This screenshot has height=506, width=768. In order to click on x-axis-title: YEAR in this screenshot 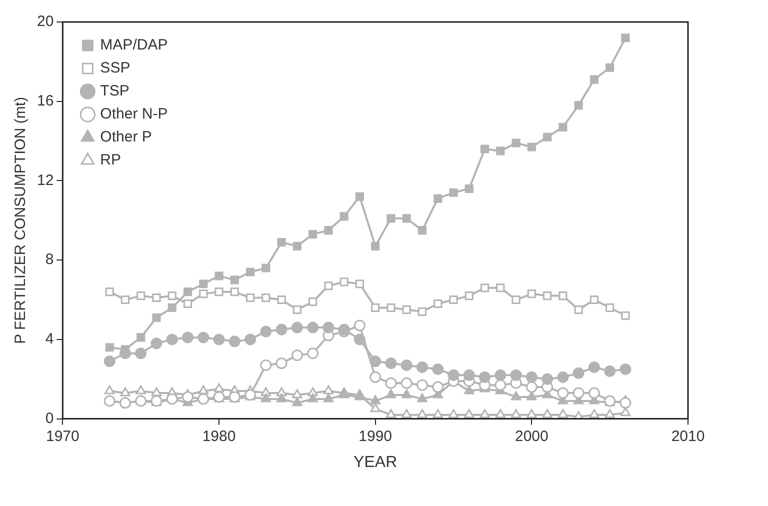, I will do `click(376, 462)`.